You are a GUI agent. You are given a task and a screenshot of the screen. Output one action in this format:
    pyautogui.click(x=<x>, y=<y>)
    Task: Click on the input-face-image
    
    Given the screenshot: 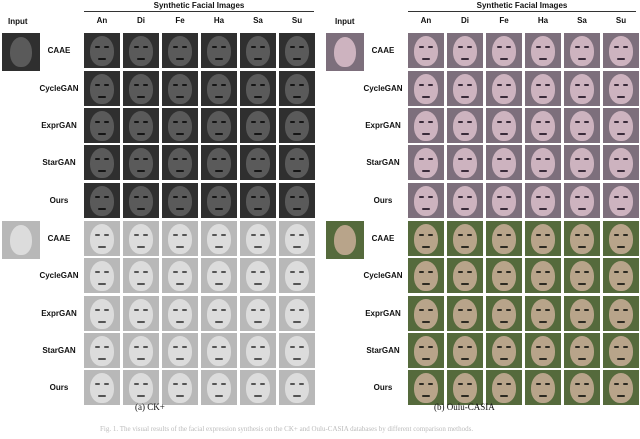 What is the action you would take?
    pyautogui.click(x=345, y=52)
    